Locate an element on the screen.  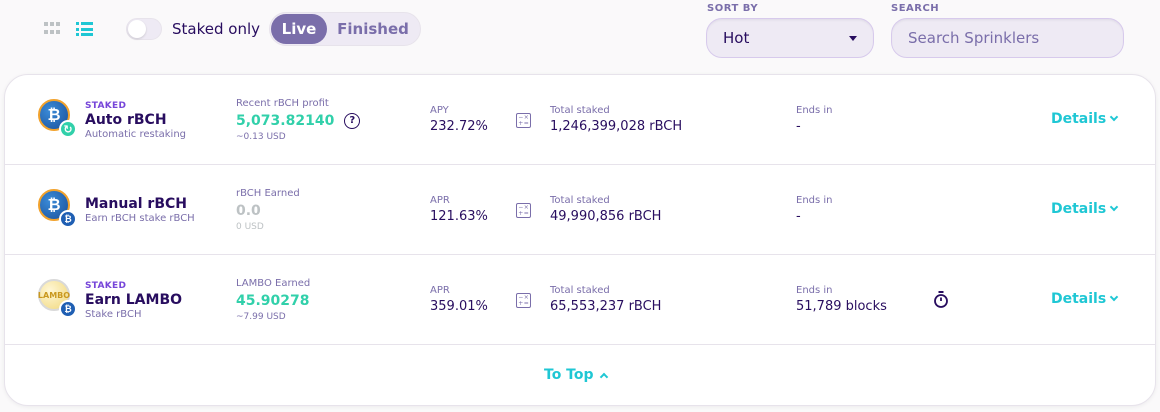
rbch-coin-icon: ₿ is located at coordinates (54, 115).